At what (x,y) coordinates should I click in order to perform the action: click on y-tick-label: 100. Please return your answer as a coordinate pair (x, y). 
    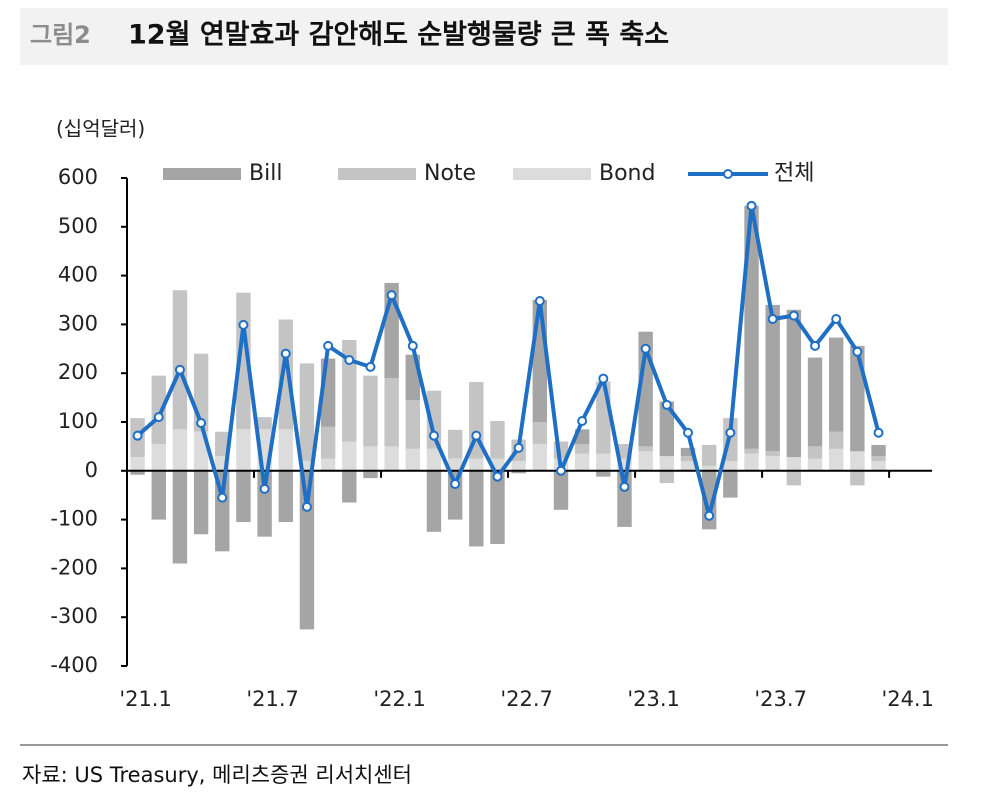
    Looking at the image, I should click on (78, 421).